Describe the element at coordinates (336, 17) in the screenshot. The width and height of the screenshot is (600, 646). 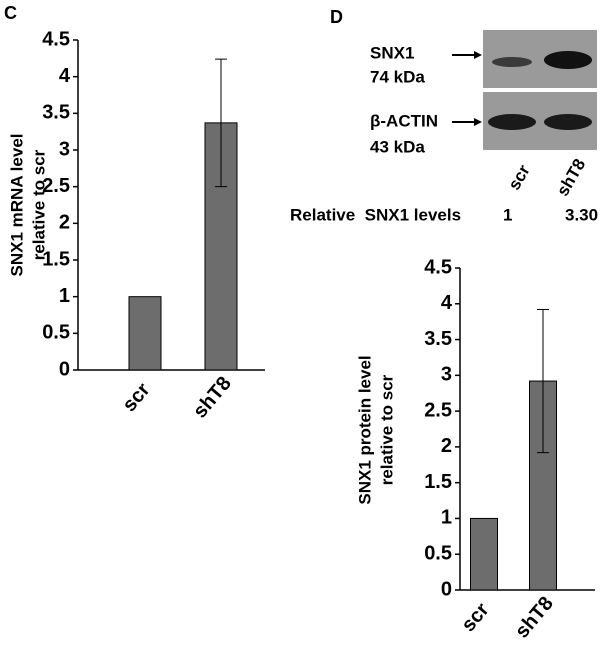
I see `panel-label: D` at that location.